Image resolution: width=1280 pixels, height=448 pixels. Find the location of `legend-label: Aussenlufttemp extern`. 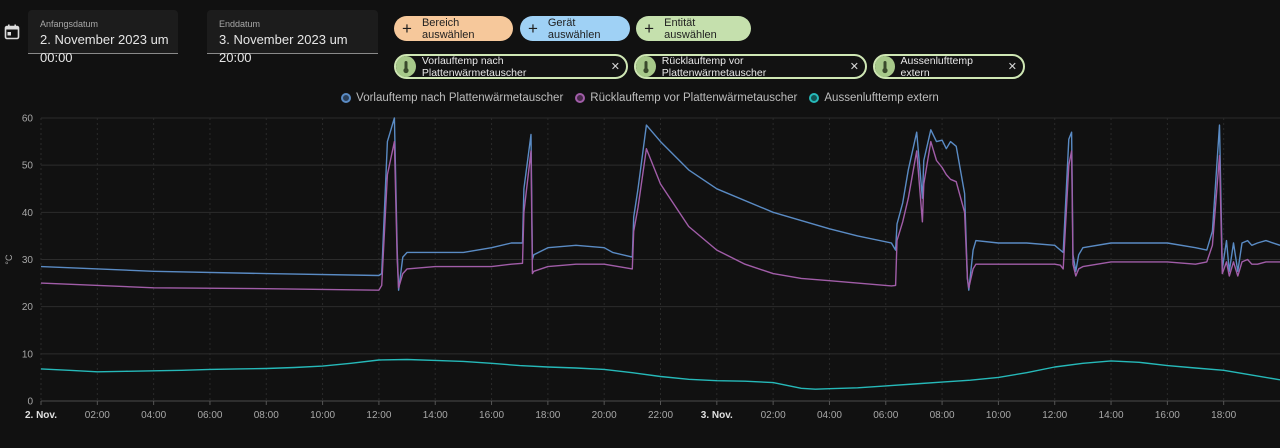

legend-label: Aussenlufttemp extern is located at coordinates (881, 98).